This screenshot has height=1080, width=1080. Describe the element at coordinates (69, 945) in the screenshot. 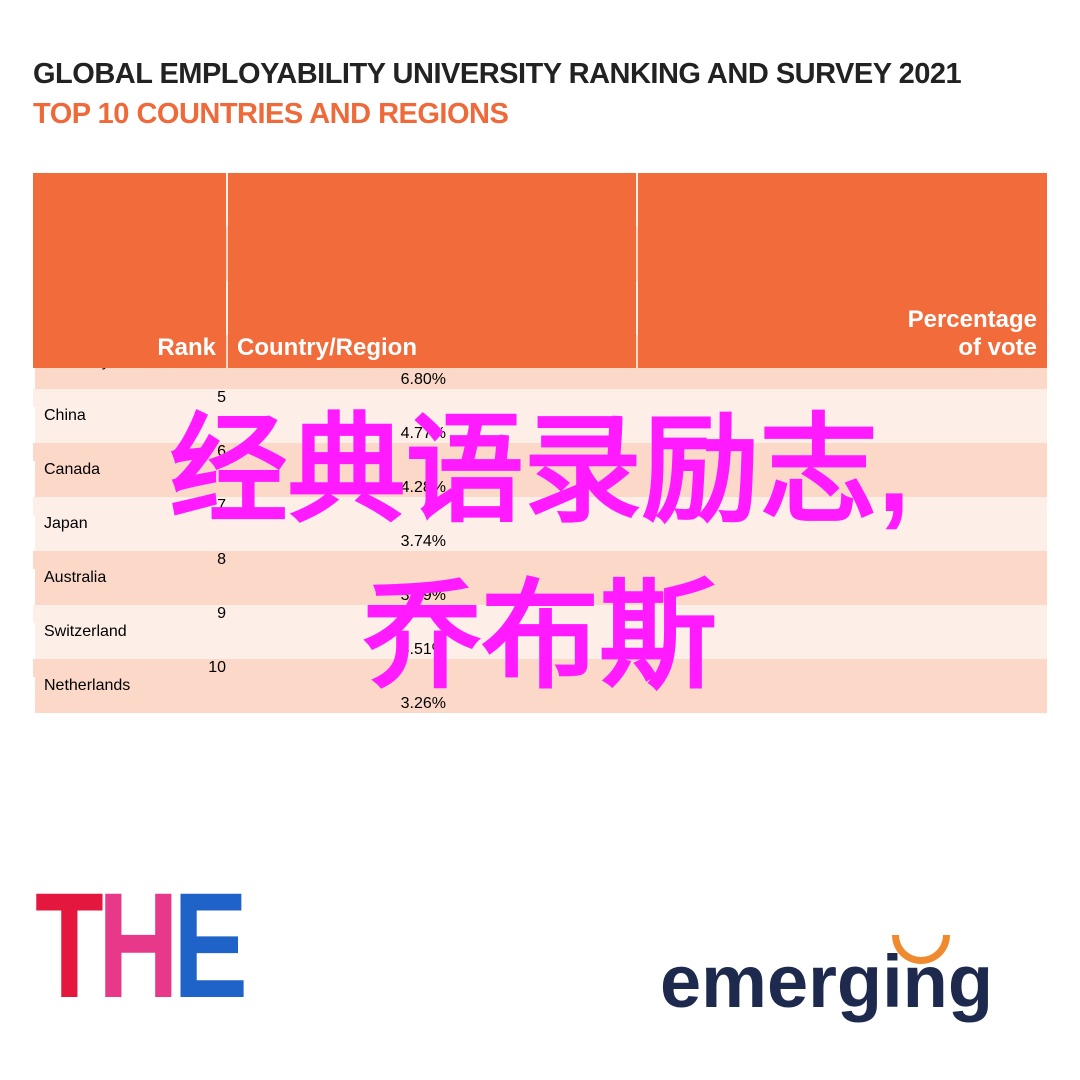

I see `the-letter: T` at that location.